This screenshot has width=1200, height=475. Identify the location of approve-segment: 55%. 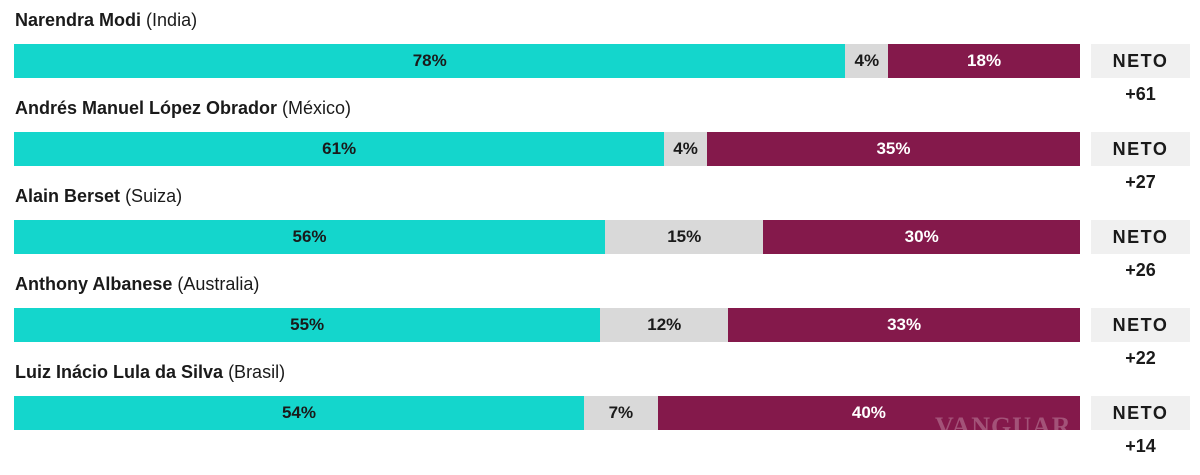
(307, 325).